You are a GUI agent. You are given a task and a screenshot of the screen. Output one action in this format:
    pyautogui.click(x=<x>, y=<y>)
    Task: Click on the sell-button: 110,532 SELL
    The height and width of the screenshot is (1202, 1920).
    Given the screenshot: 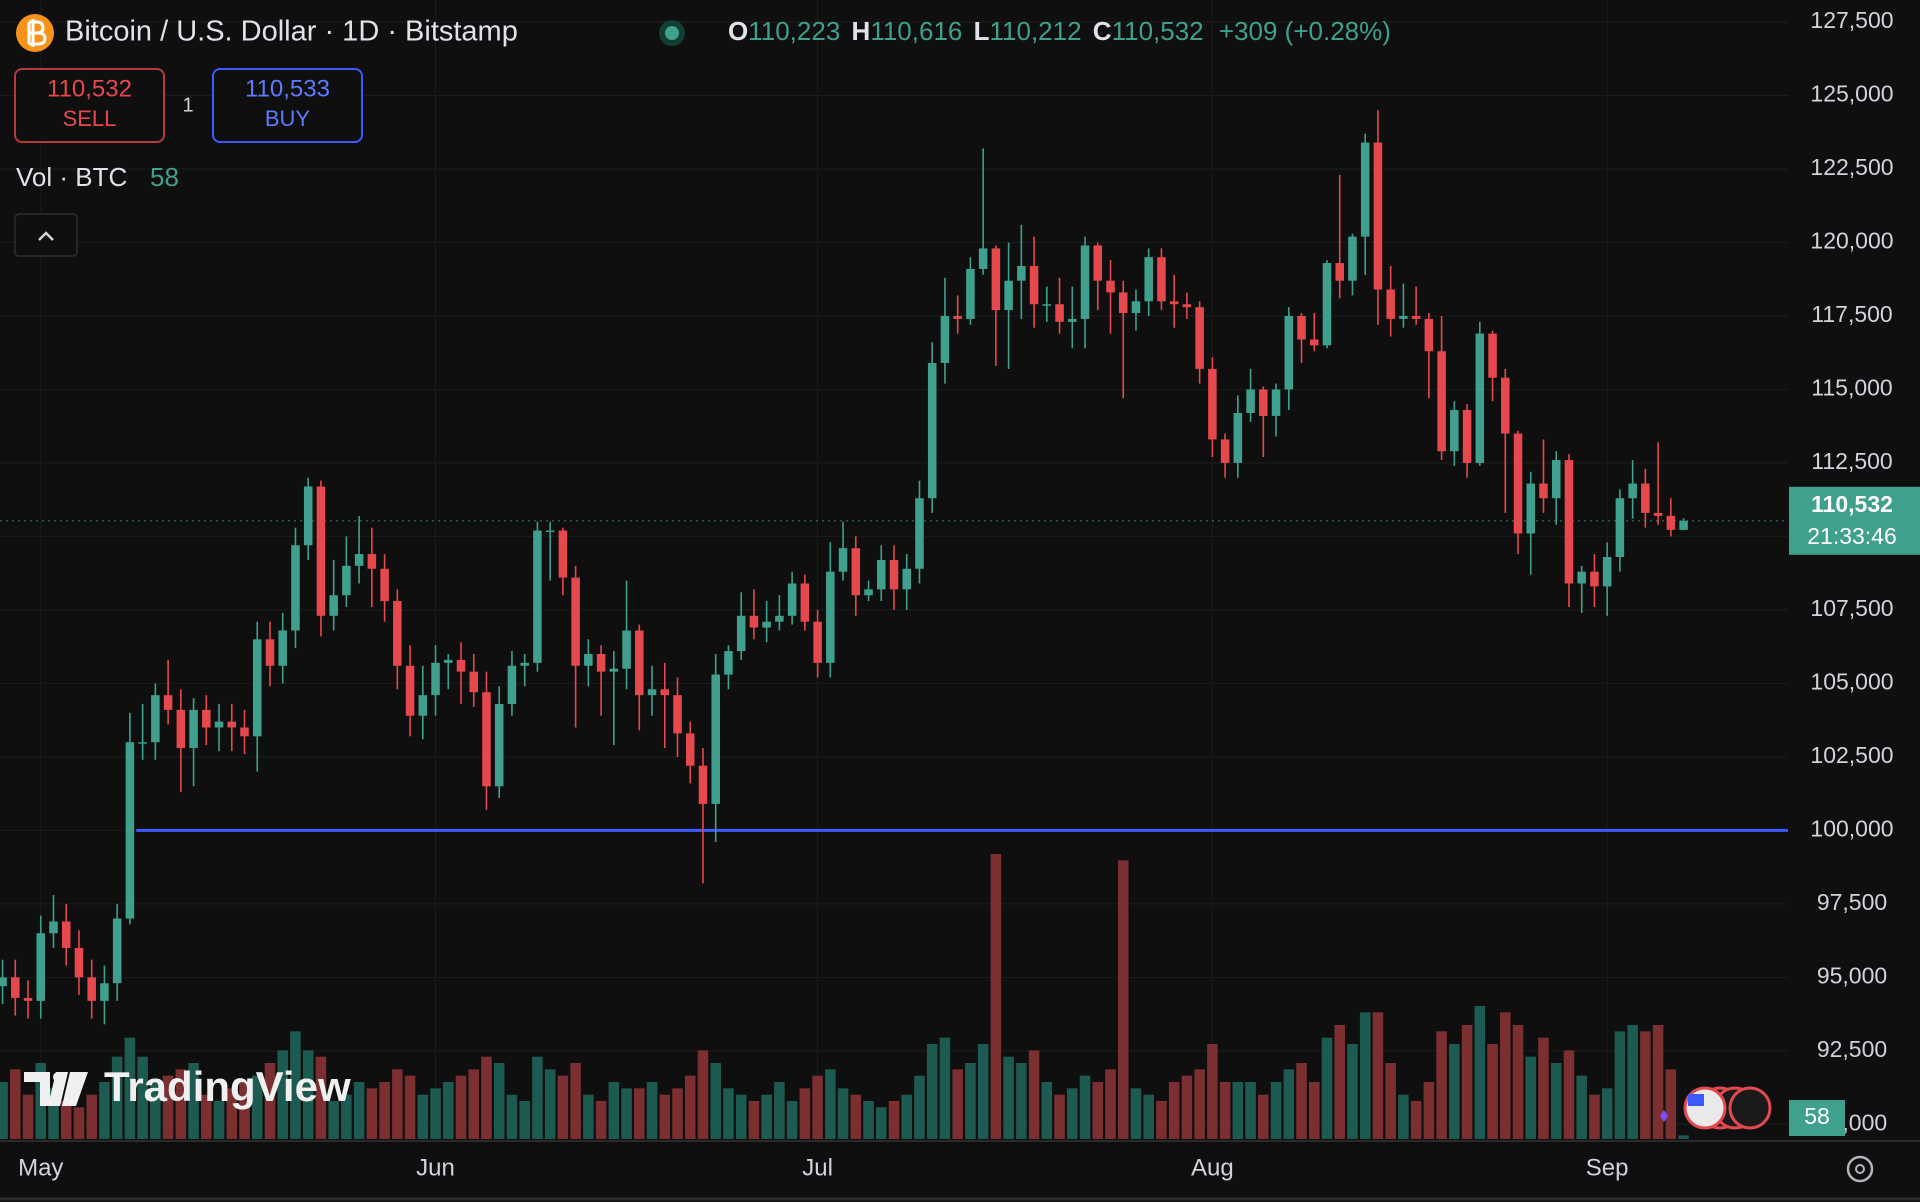 What is the action you would take?
    pyautogui.click(x=89, y=105)
    